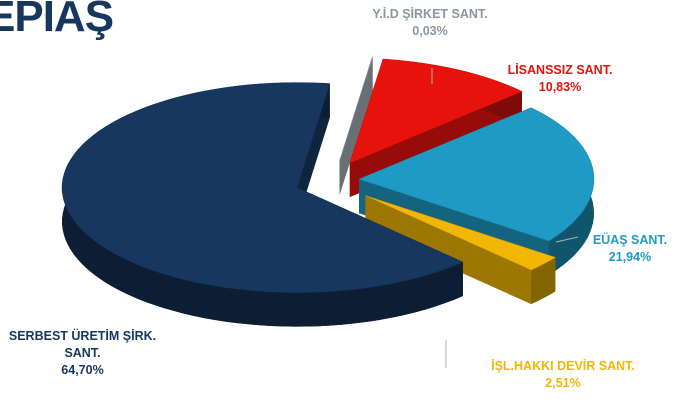 This screenshot has height=407, width=681. Describe the element at coordinates (430, 31) in the screenshot. I see `value-label: 0,03%` at that location.